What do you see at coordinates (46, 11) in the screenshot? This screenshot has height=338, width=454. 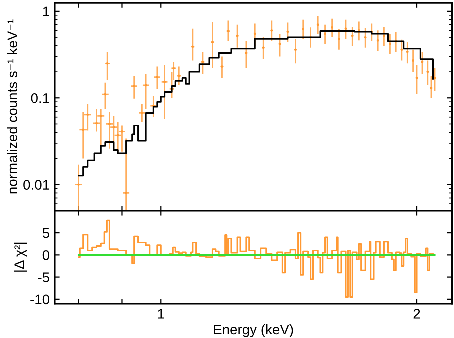 I see `y-tick-label: 1` at bounding box center [46, 11].